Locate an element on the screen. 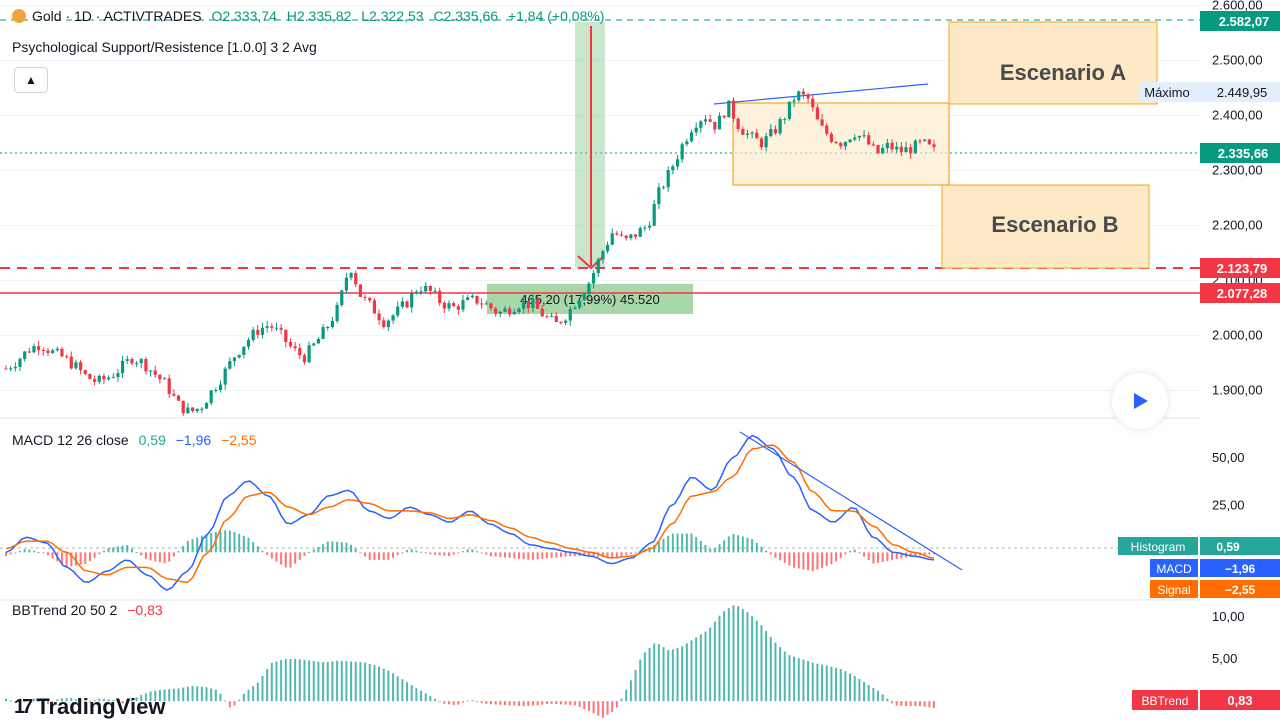  label-red-solid-value: 2.077,28 is located at coordinates (1242, 293).